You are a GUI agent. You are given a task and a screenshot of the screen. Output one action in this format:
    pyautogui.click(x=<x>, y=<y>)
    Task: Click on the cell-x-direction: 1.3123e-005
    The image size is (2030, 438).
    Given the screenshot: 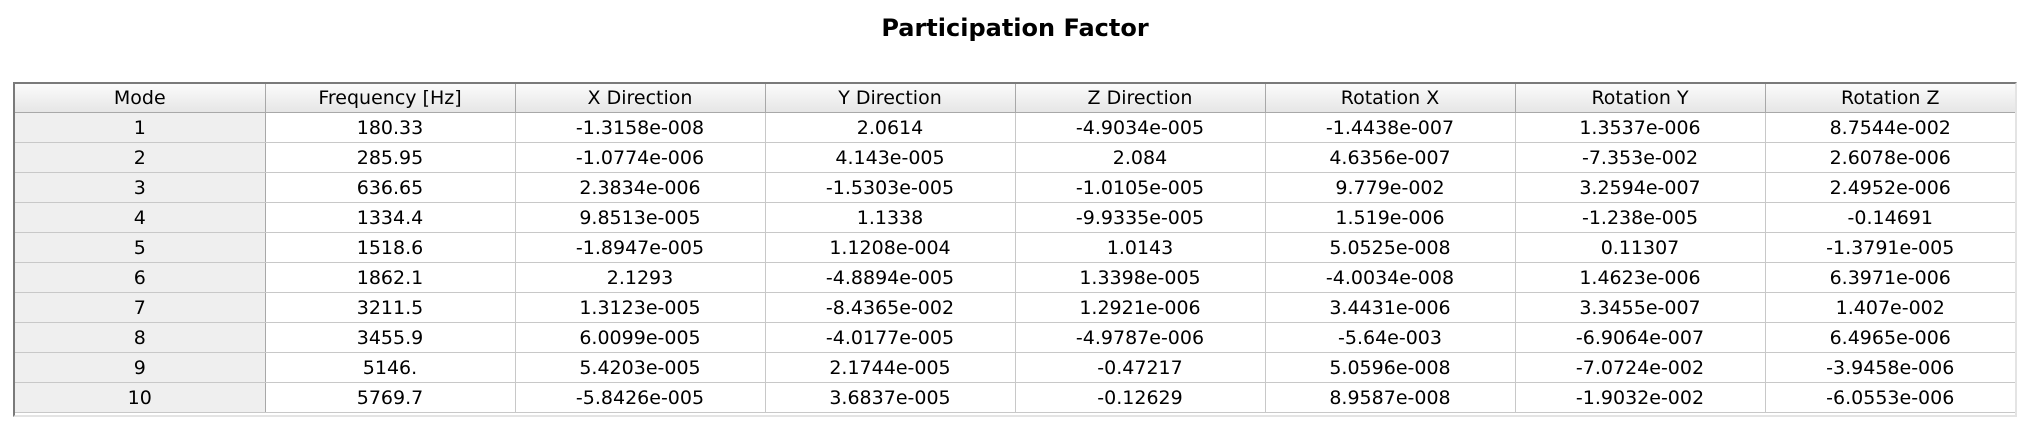 What is the action you would take?
    pyautogui.click(x=640, y=307)
    